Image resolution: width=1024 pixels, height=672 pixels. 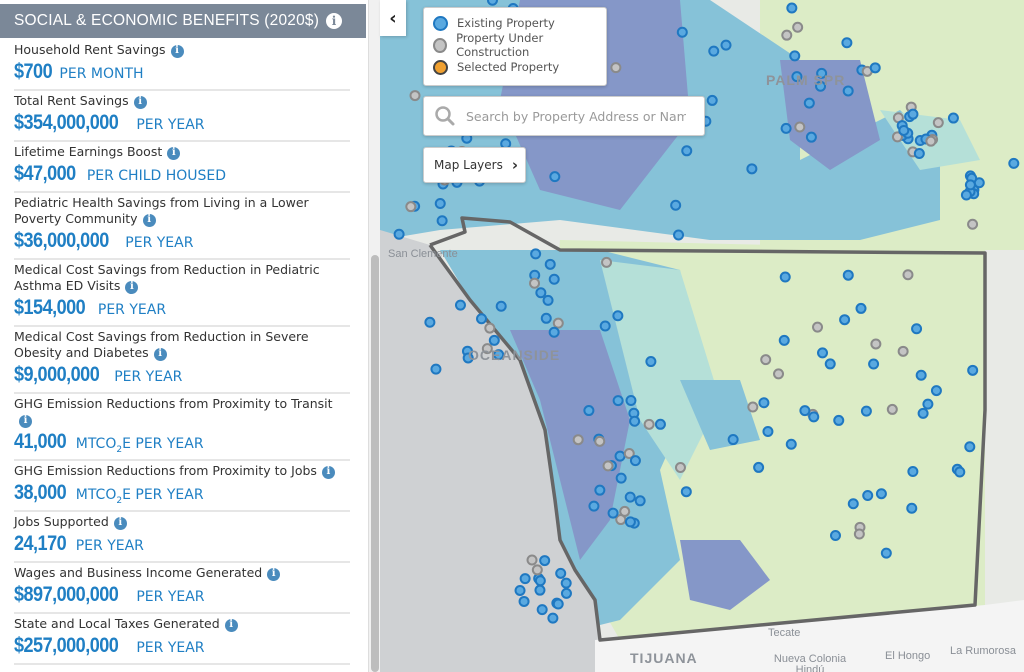 I want to click on panel-scrollbar, so click(x=374, y=336).